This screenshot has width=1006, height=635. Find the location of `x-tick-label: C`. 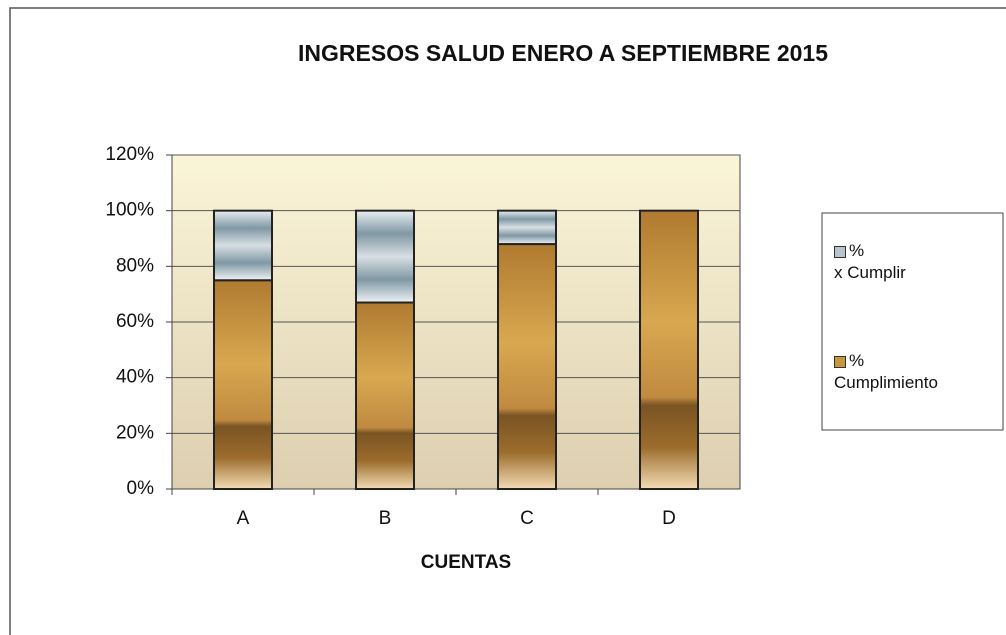

x-tick-label: C is located at coordinates (527, 518).